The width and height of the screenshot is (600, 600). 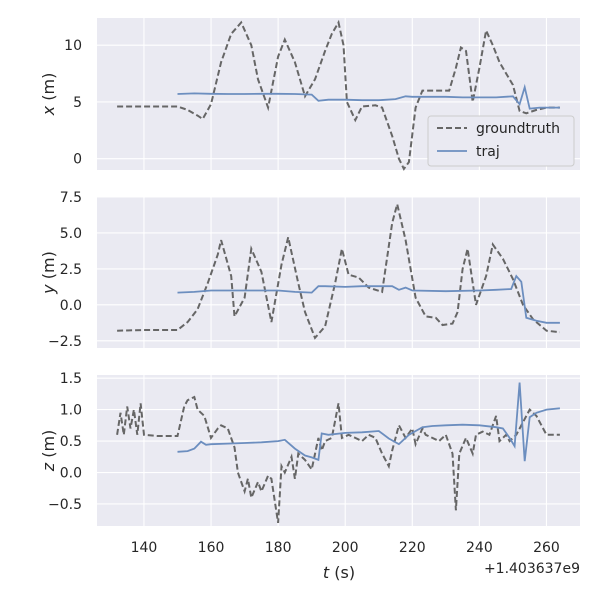 I want to click on y-tick-label: −0.5, so click(x=65, y=505).